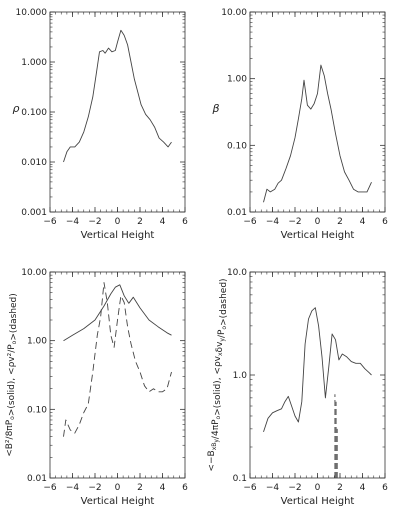 This screenshot has height=514, width=400. I want to click on y-tick-label: 10.0, so click(237, 273).